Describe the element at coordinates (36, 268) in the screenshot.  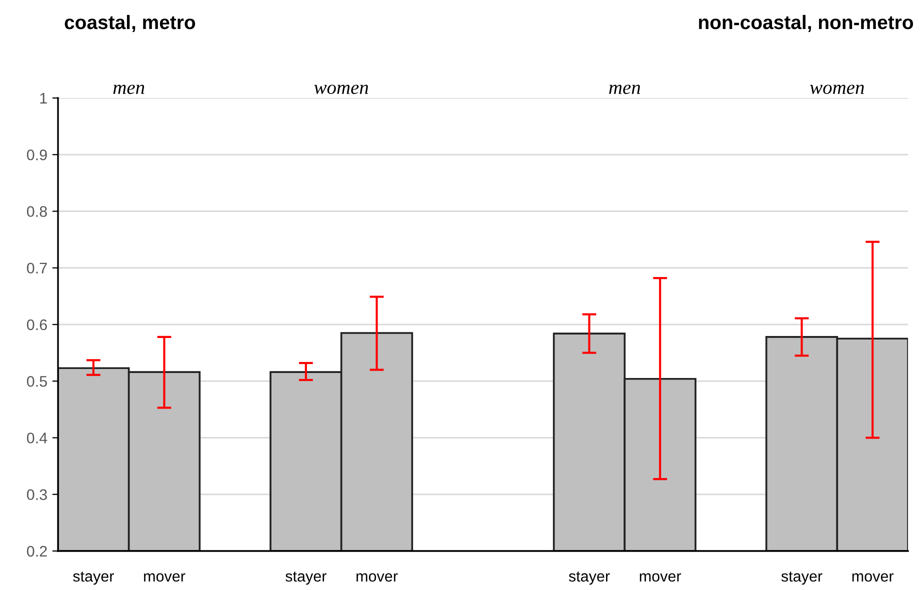
I see `y-tick-label: 0.7` at that location.